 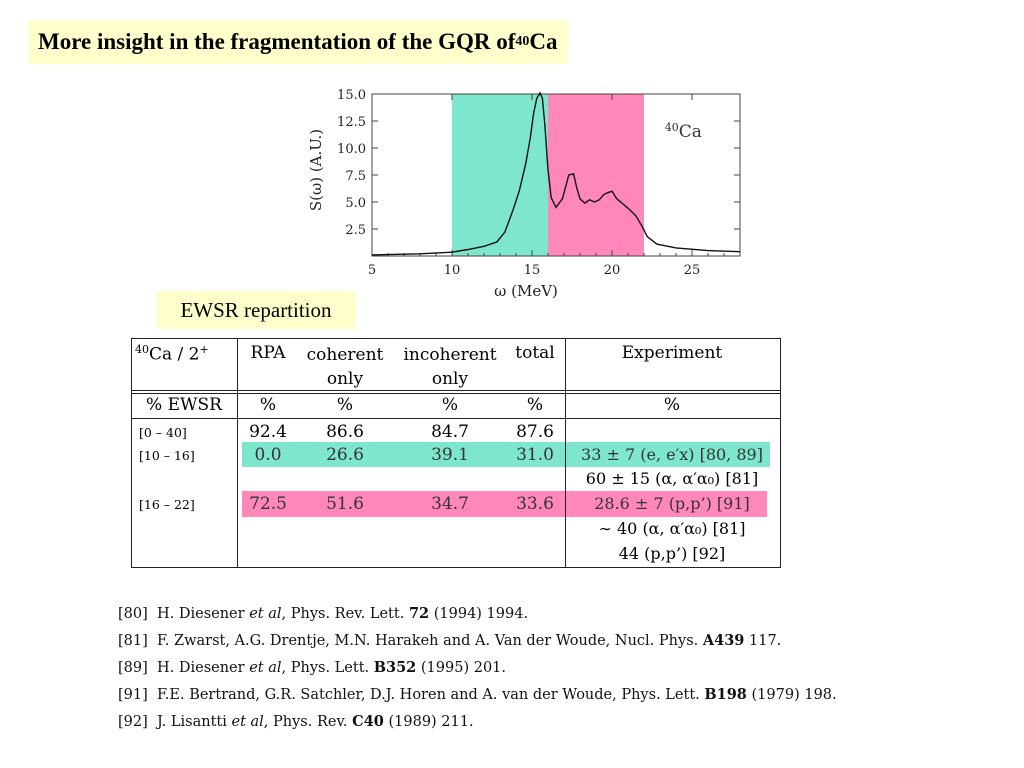 I want to click on x-axis-label: ω (MeV), so click(x=526, y=291).